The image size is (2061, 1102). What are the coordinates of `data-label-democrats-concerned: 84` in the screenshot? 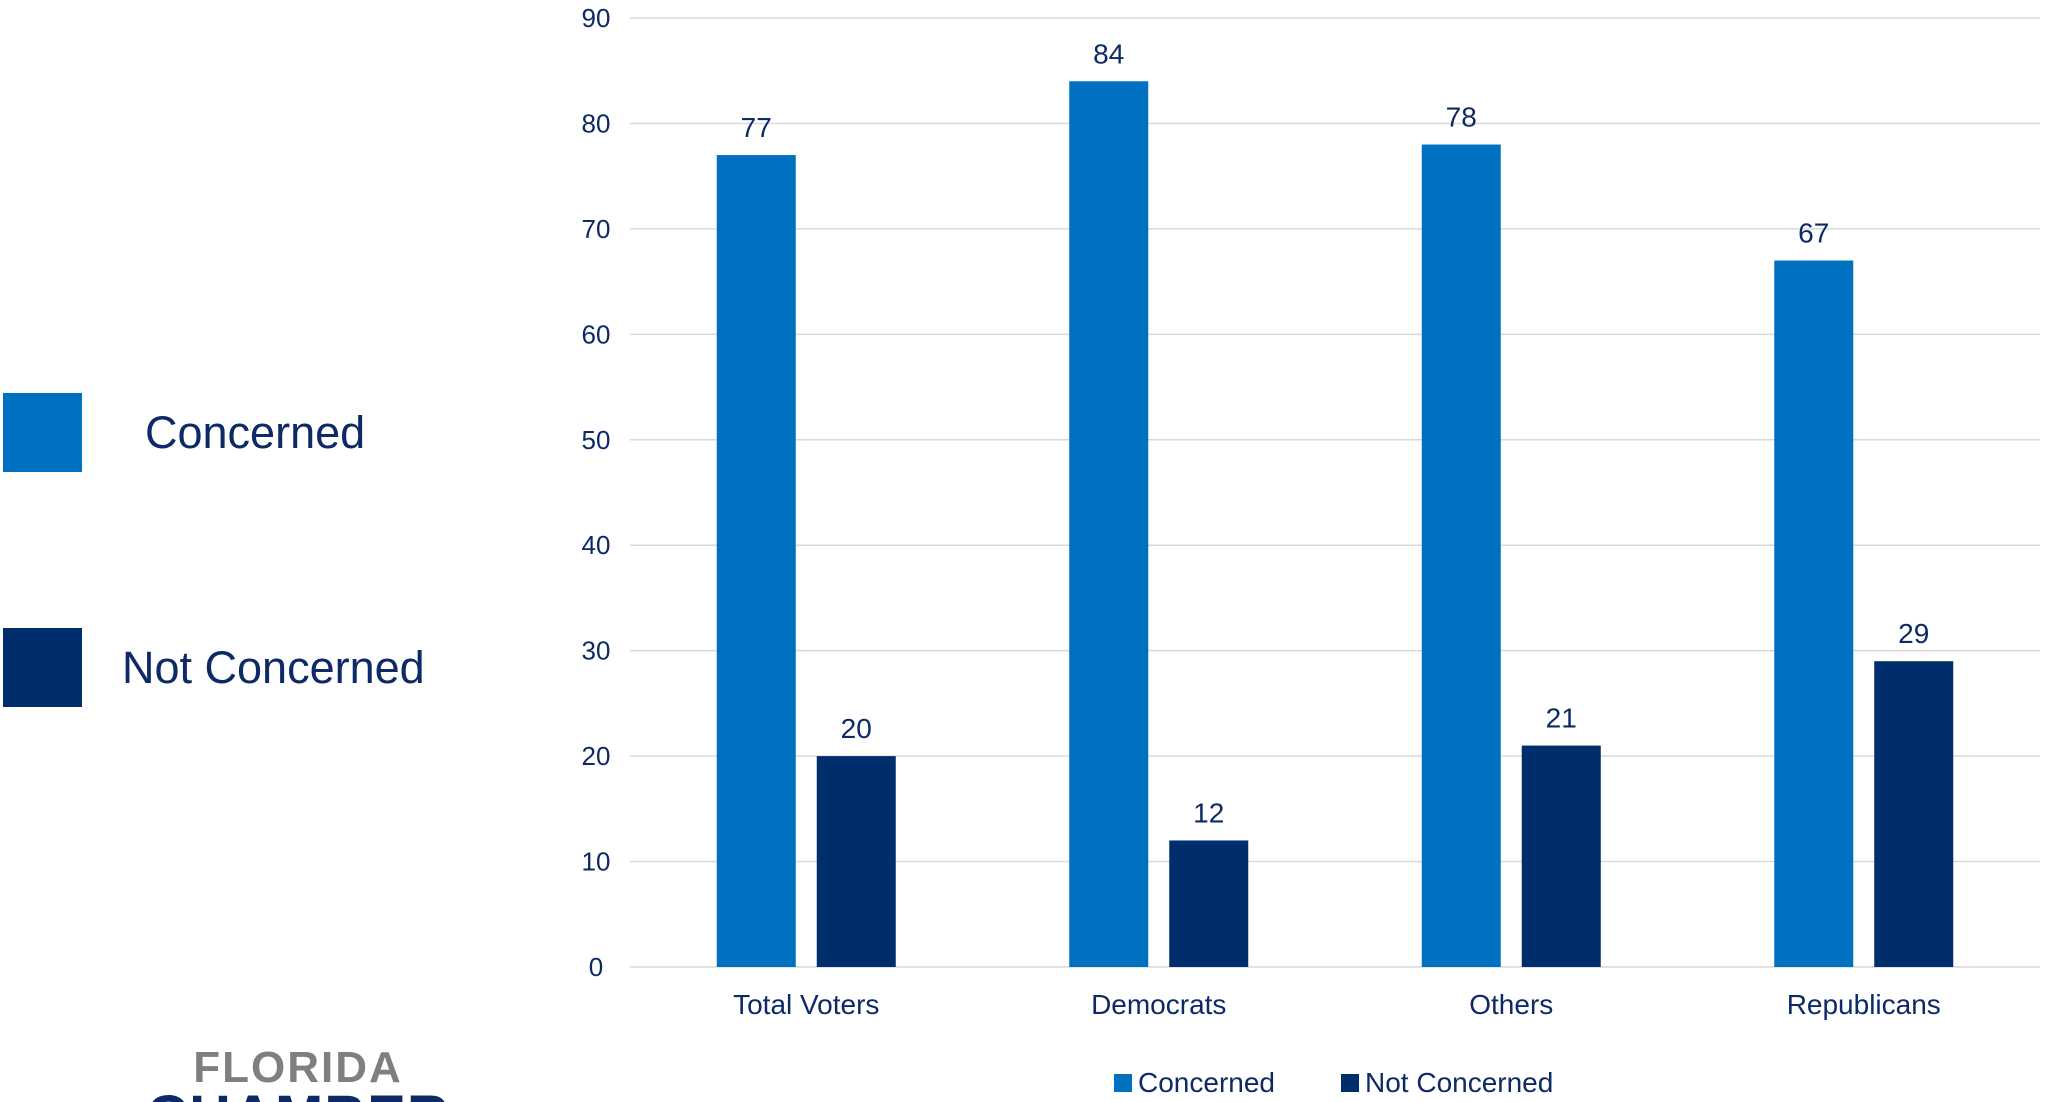 It's located at (1108, 53).